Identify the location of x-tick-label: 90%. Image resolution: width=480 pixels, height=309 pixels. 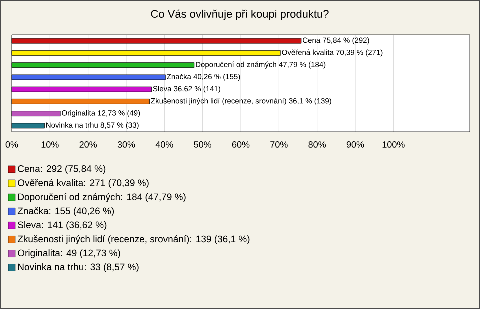
(355, 145).